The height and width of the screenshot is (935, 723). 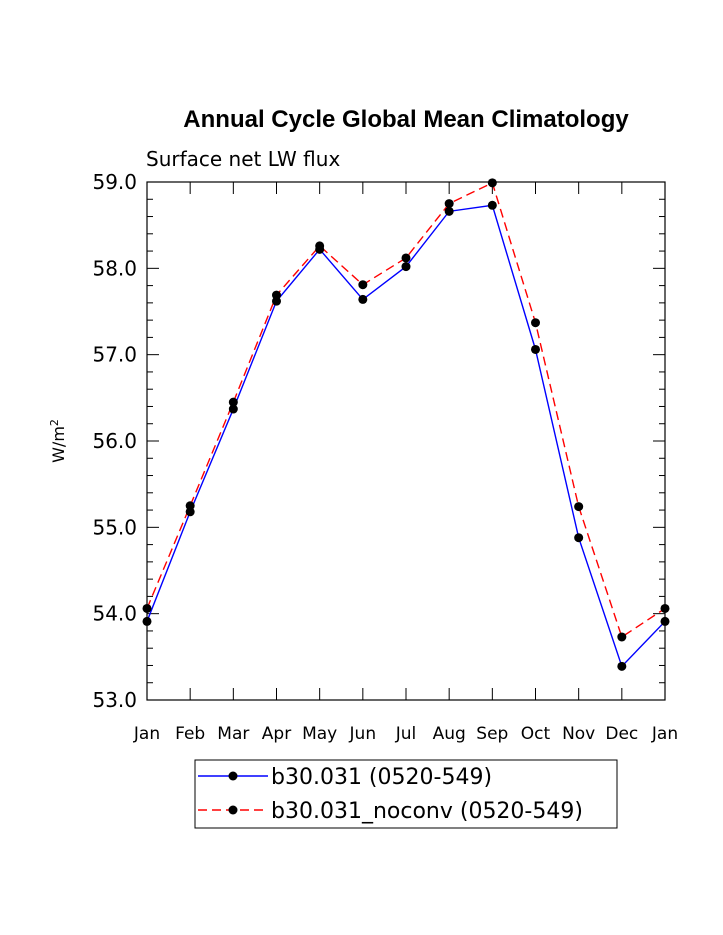 I want to click on y-tick-labels: 53.0 54.0 55.0 56.0 57.0 58.0 59.0, so click(x=114, y=441).